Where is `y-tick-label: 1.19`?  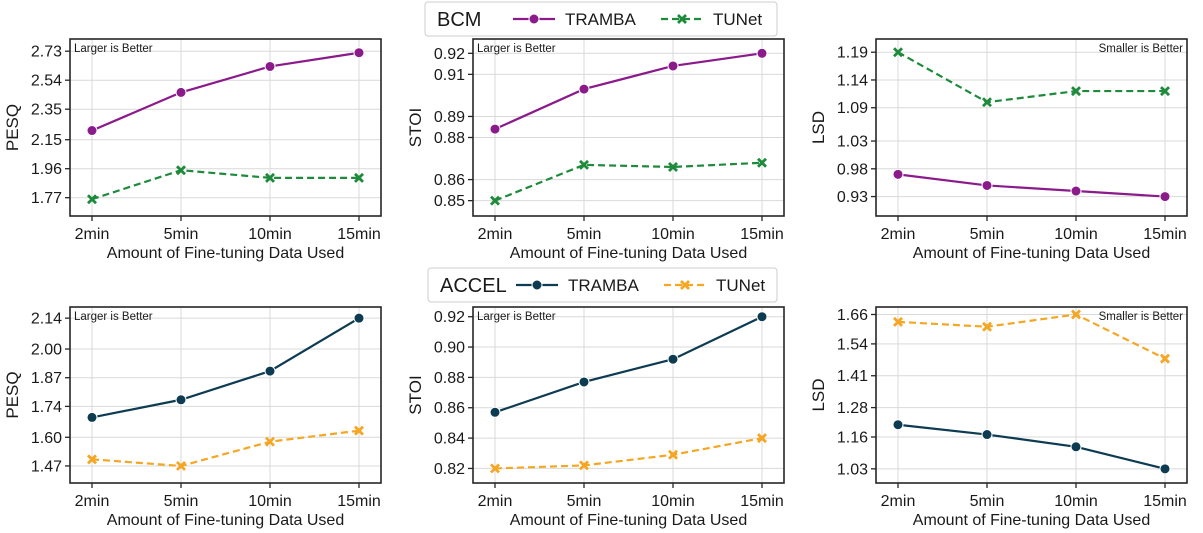 y-tick-label: 1.19 is located at coordinates (852, 53).